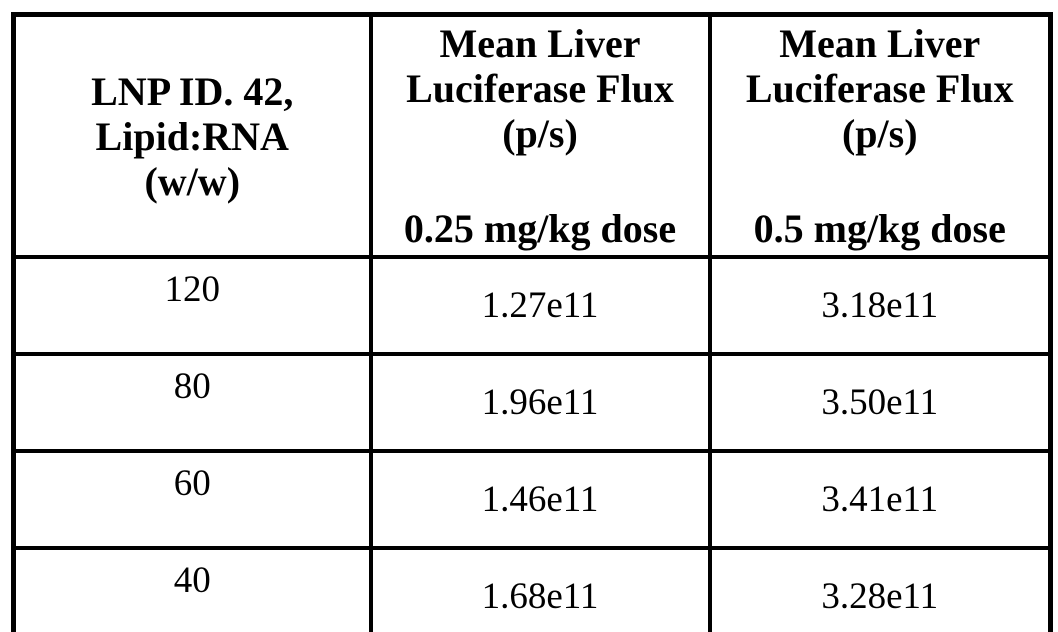  Describe the element at coordinates (880, 305) in the screenshot. I see `flux-05-value: 3.18e11` at that location.